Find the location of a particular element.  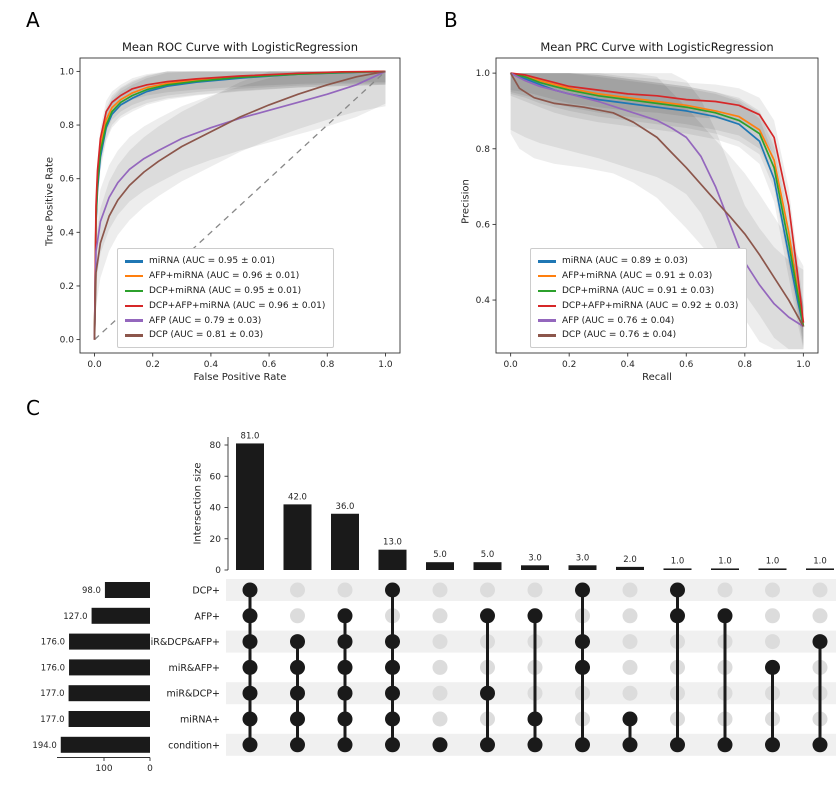

set-row-label: AFP+ is located at coordinates (207, 616).